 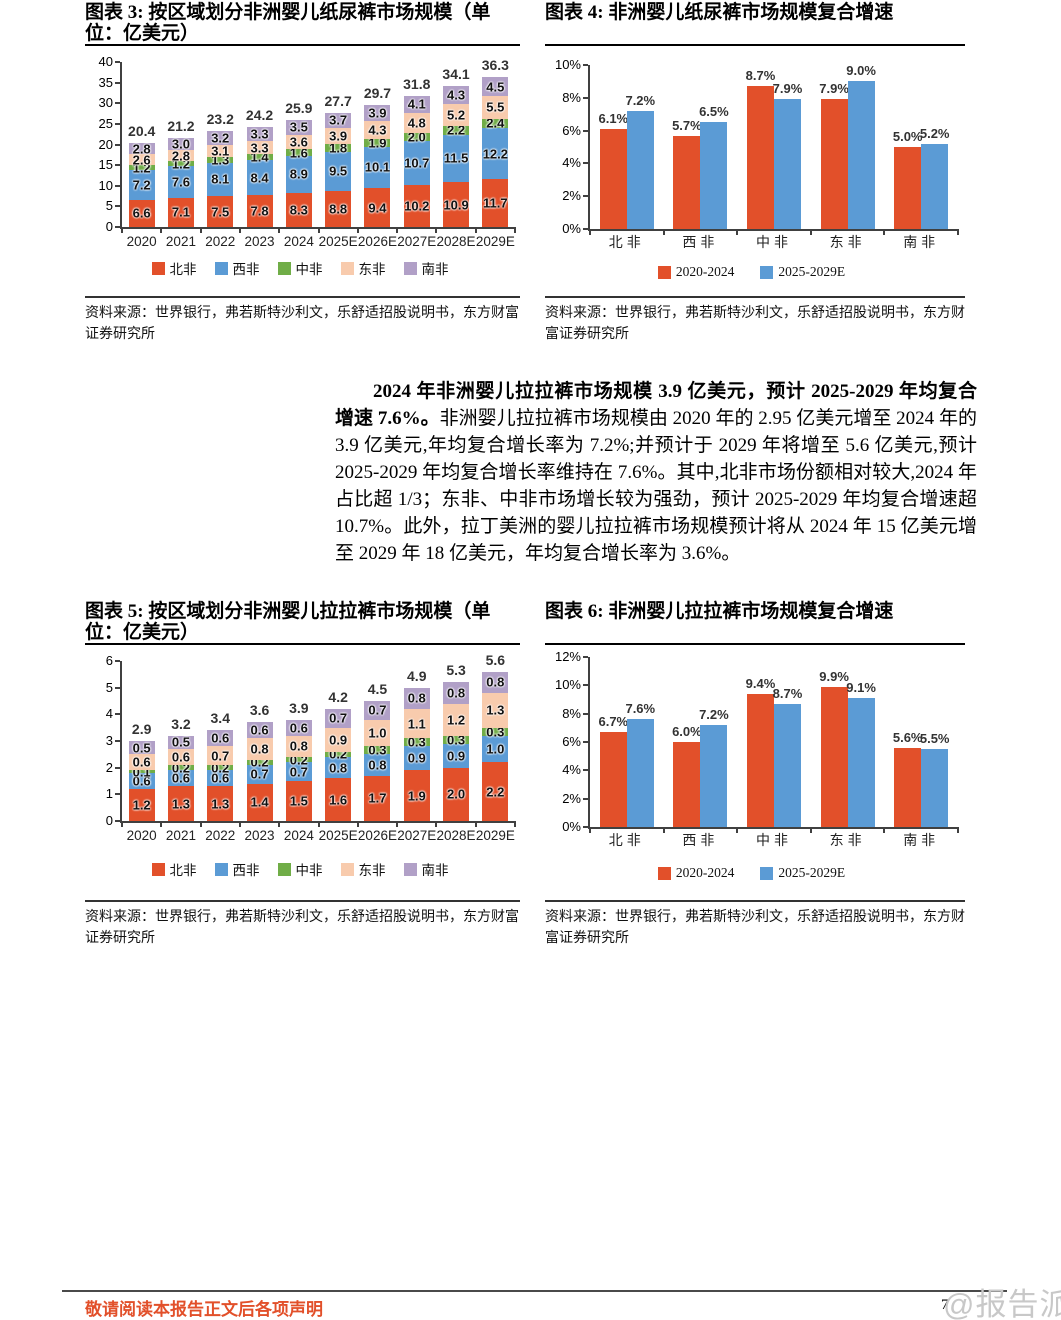 I want to click on stacked-bar: 8.3 8.9 1.6 3.6 3.5, so click(x=298, y=173).